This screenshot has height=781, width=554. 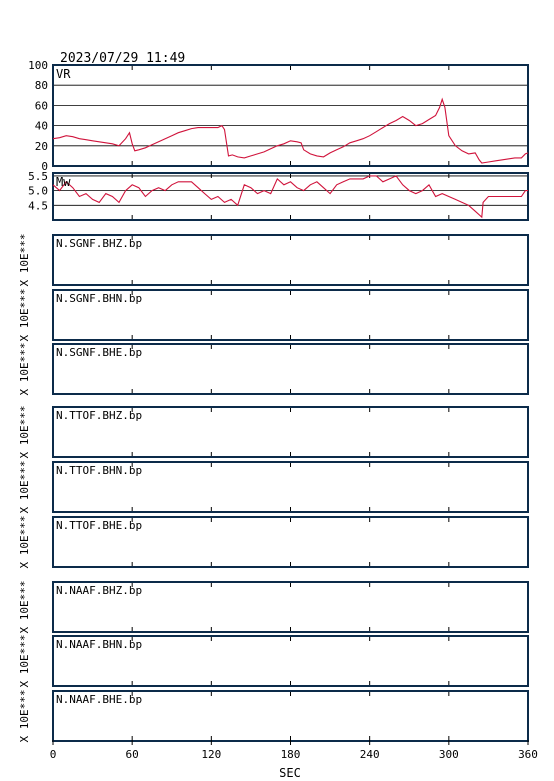 What do you see at coordinates (38, 205) in the screenshot?
I see `mw-y-tick-label: 4.5` at bounding box center [38, 205].